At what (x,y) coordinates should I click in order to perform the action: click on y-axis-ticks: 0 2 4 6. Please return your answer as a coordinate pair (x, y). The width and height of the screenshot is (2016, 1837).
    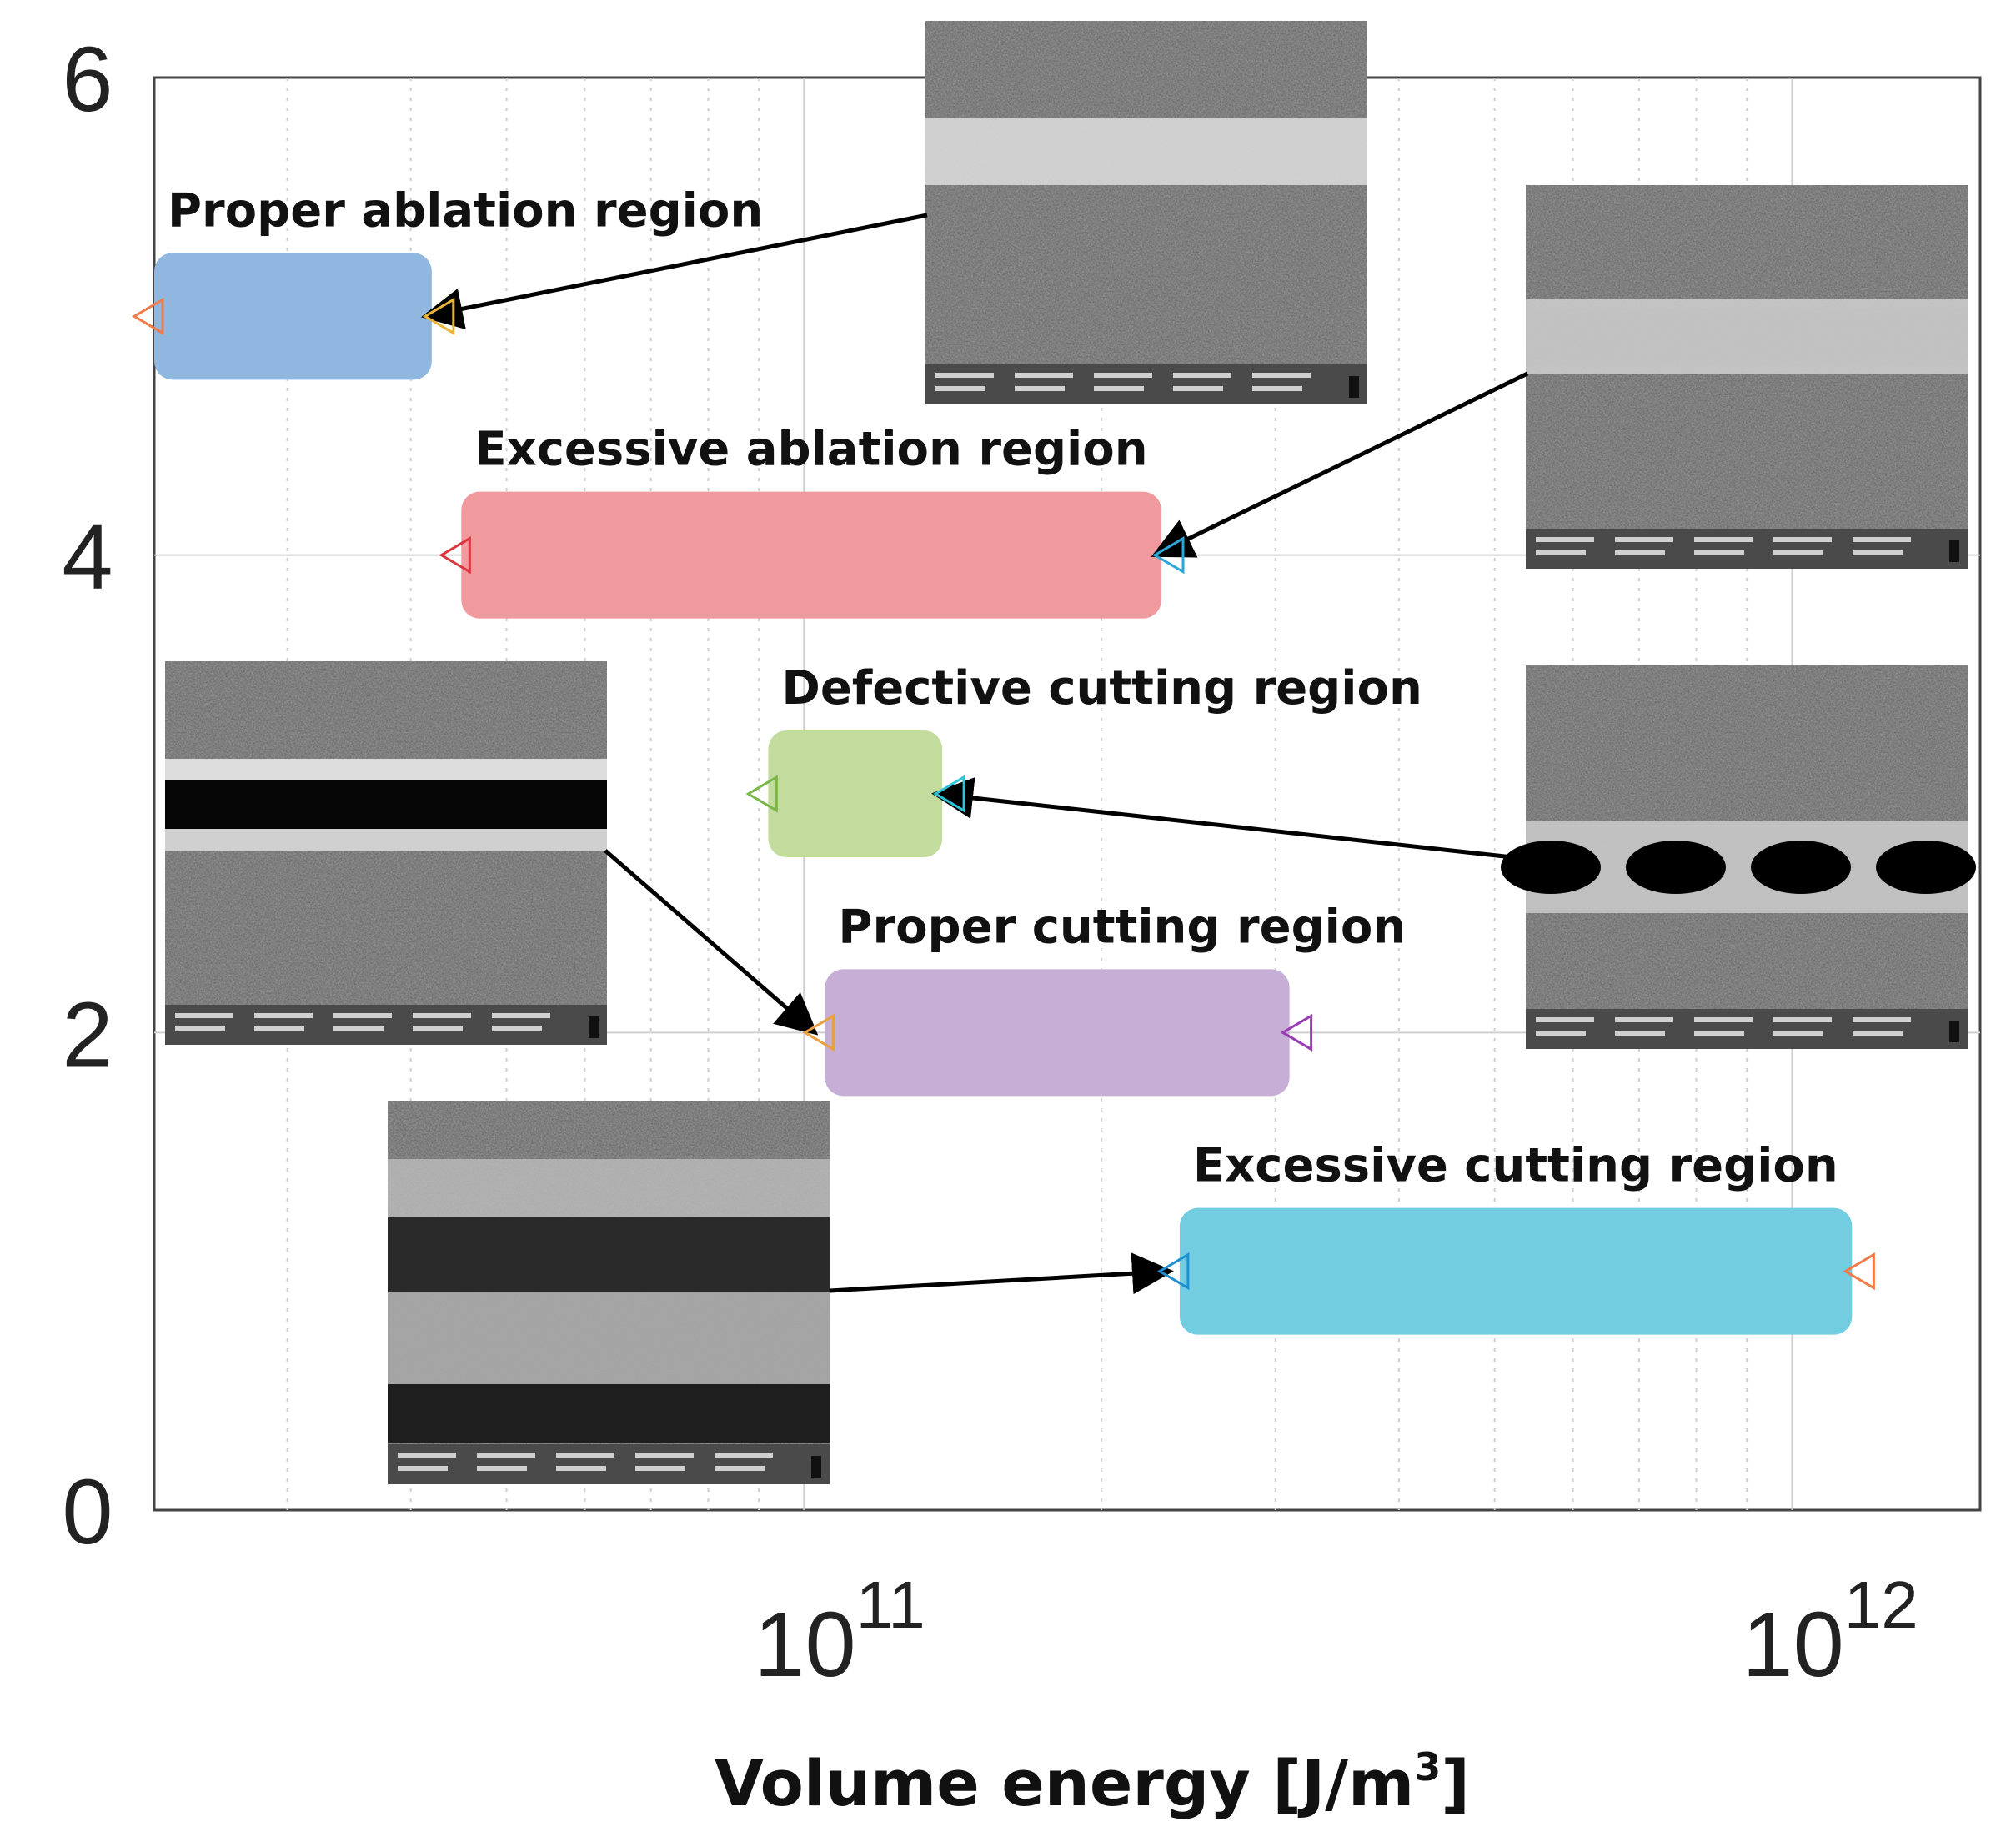
    Looking at the image, I should click on (87, 796).